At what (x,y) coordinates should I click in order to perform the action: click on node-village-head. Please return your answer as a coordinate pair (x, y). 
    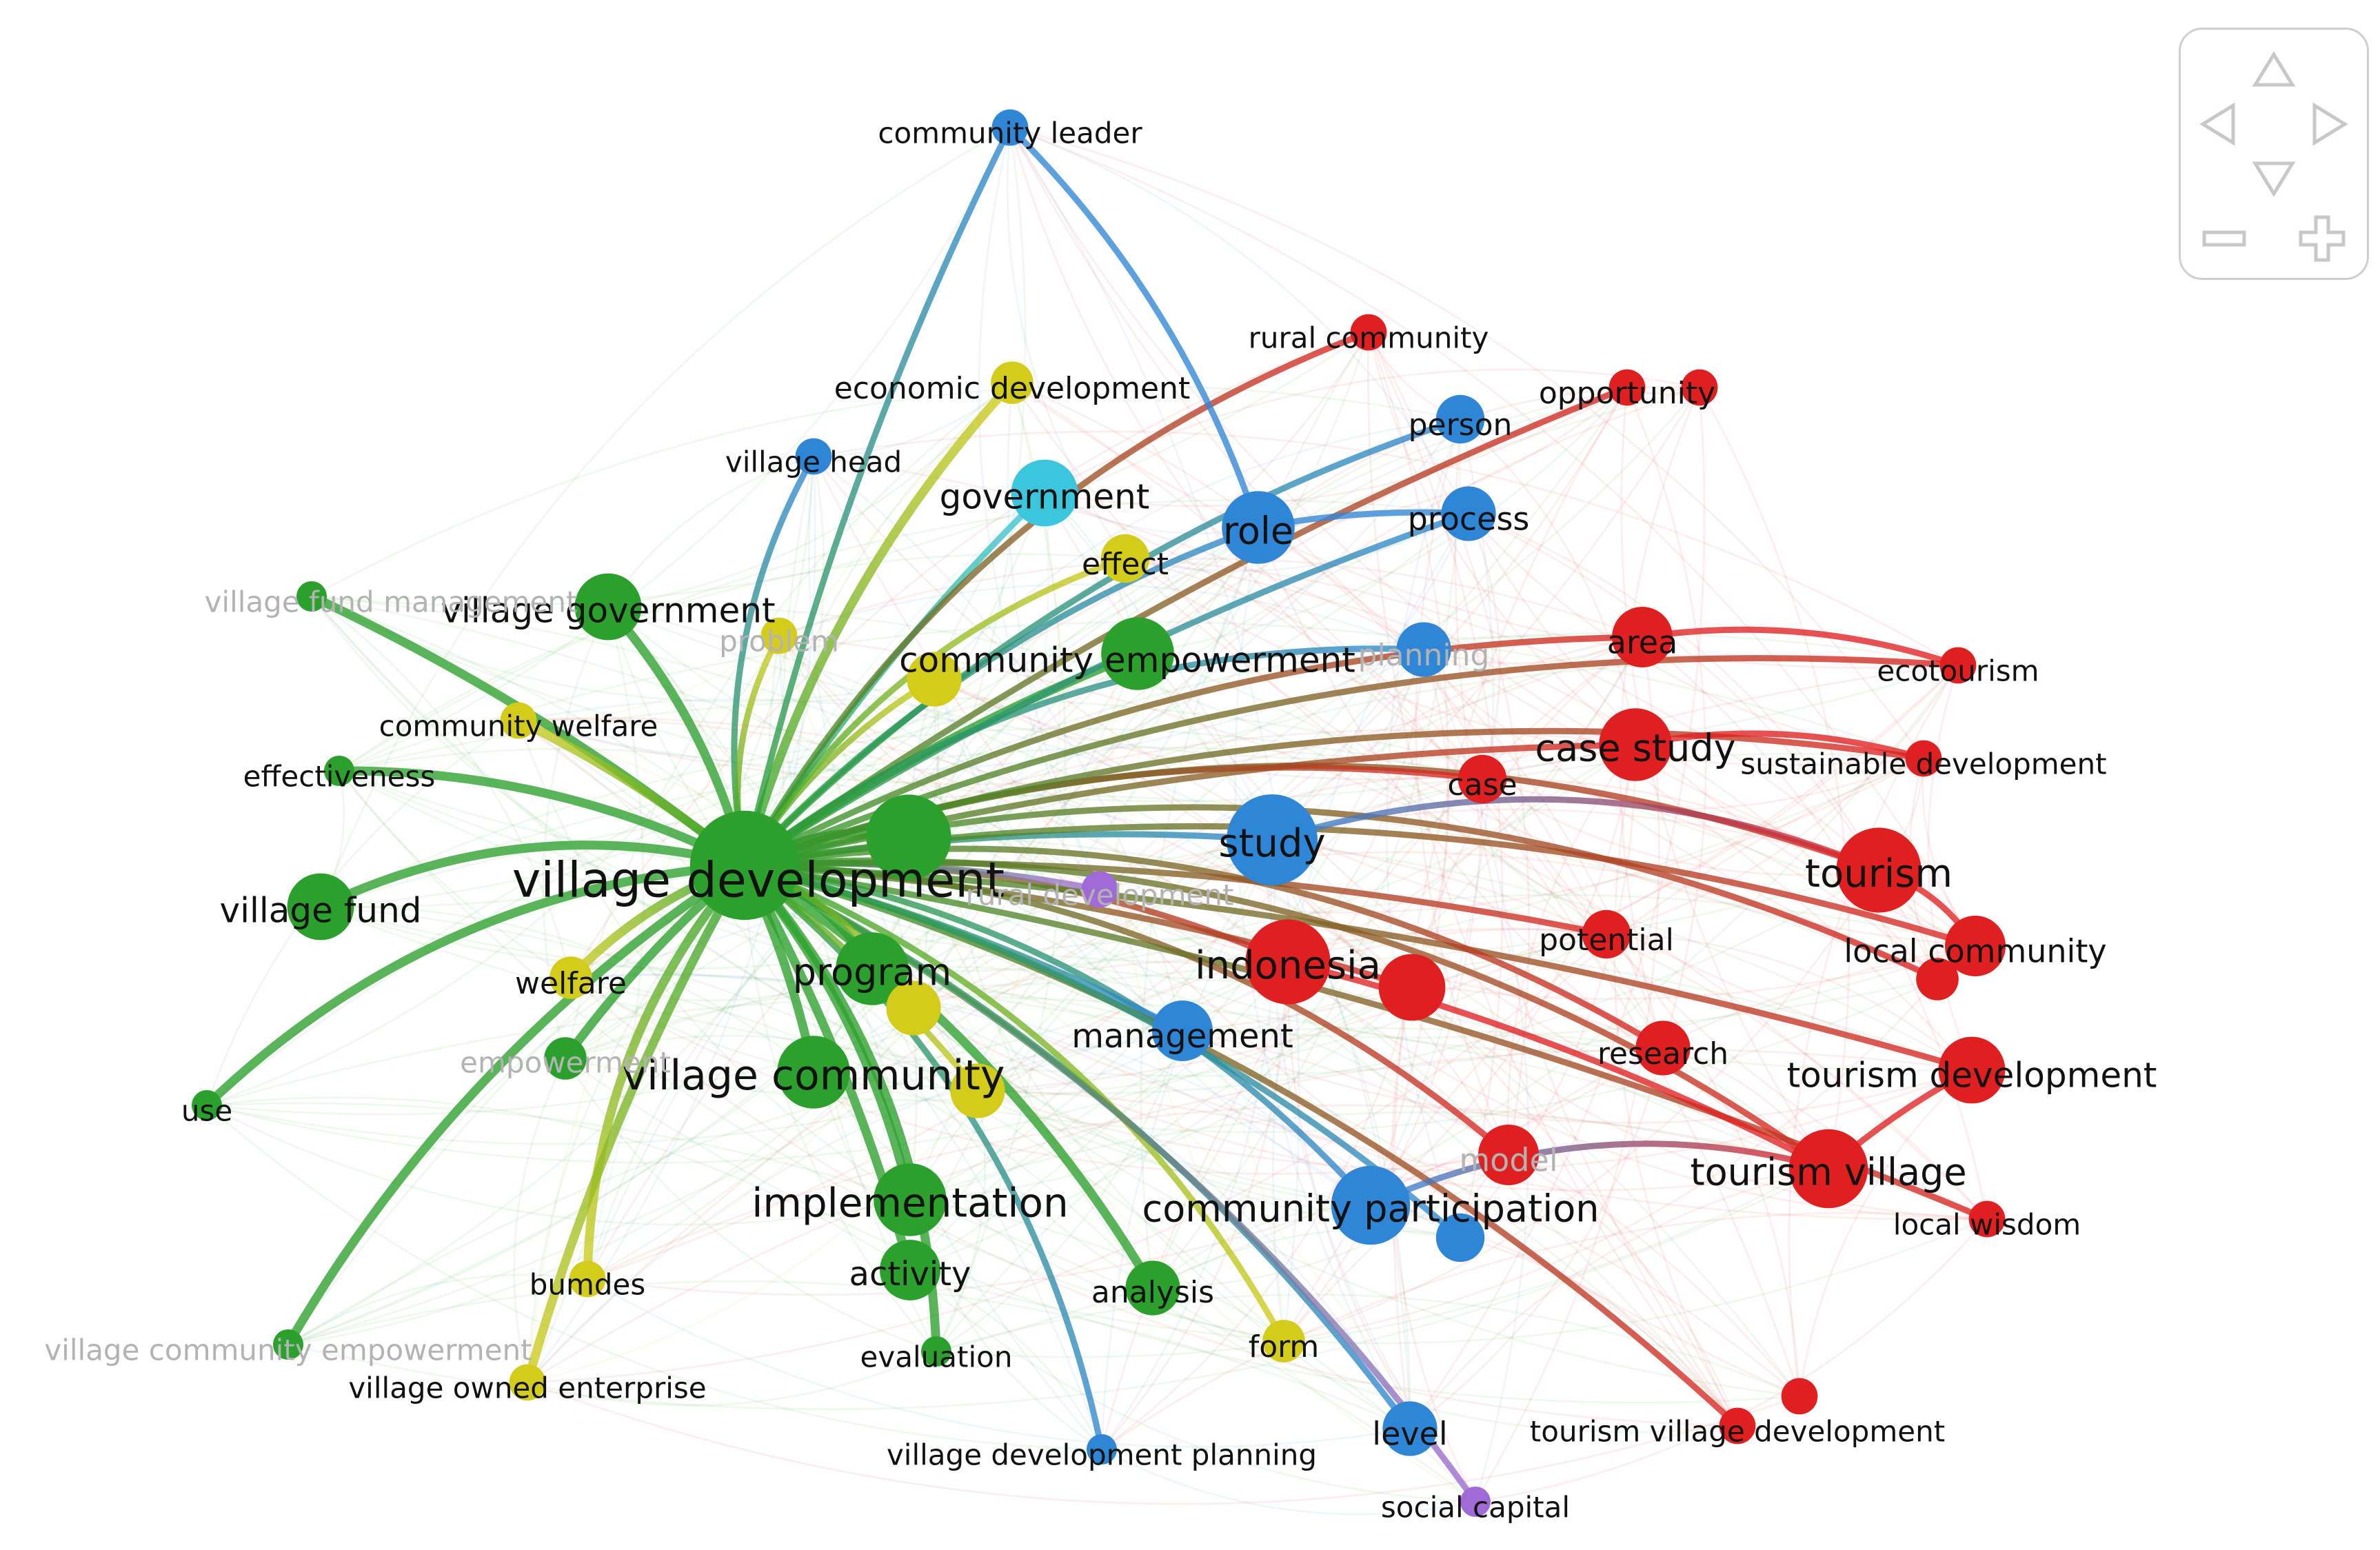
    Looking at the image, I should click on (813, 456).